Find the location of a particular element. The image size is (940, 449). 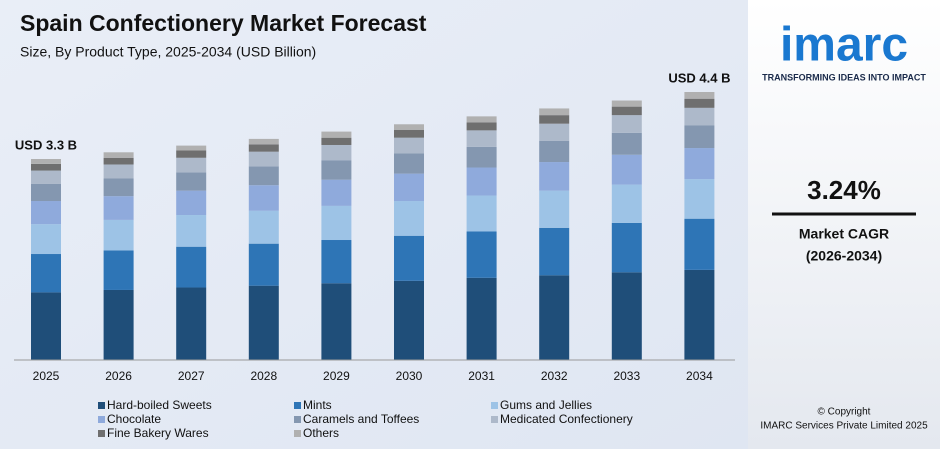

x-tick-label: 2034 is located at coordinates (699, 376).